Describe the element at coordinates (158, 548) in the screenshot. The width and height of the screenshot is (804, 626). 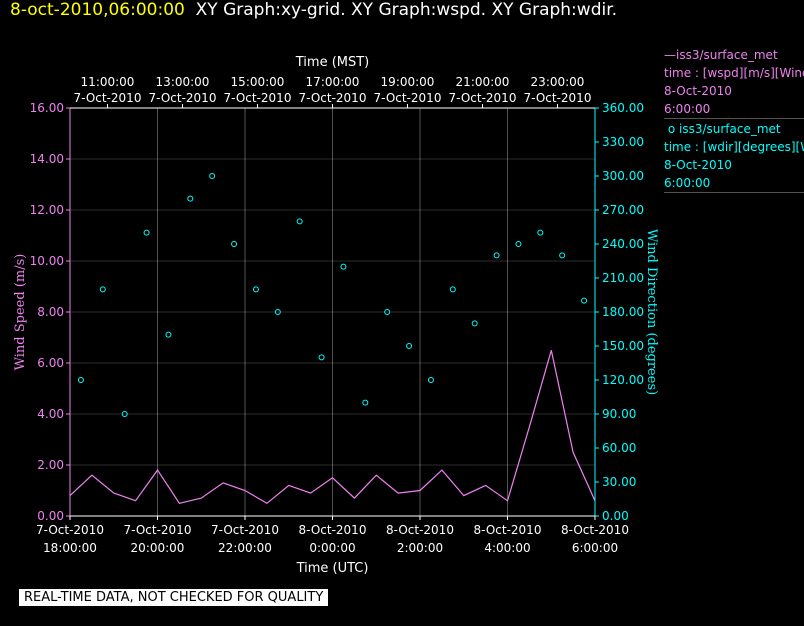
I see `bottom-tick-time: 20:00:00` at that location.